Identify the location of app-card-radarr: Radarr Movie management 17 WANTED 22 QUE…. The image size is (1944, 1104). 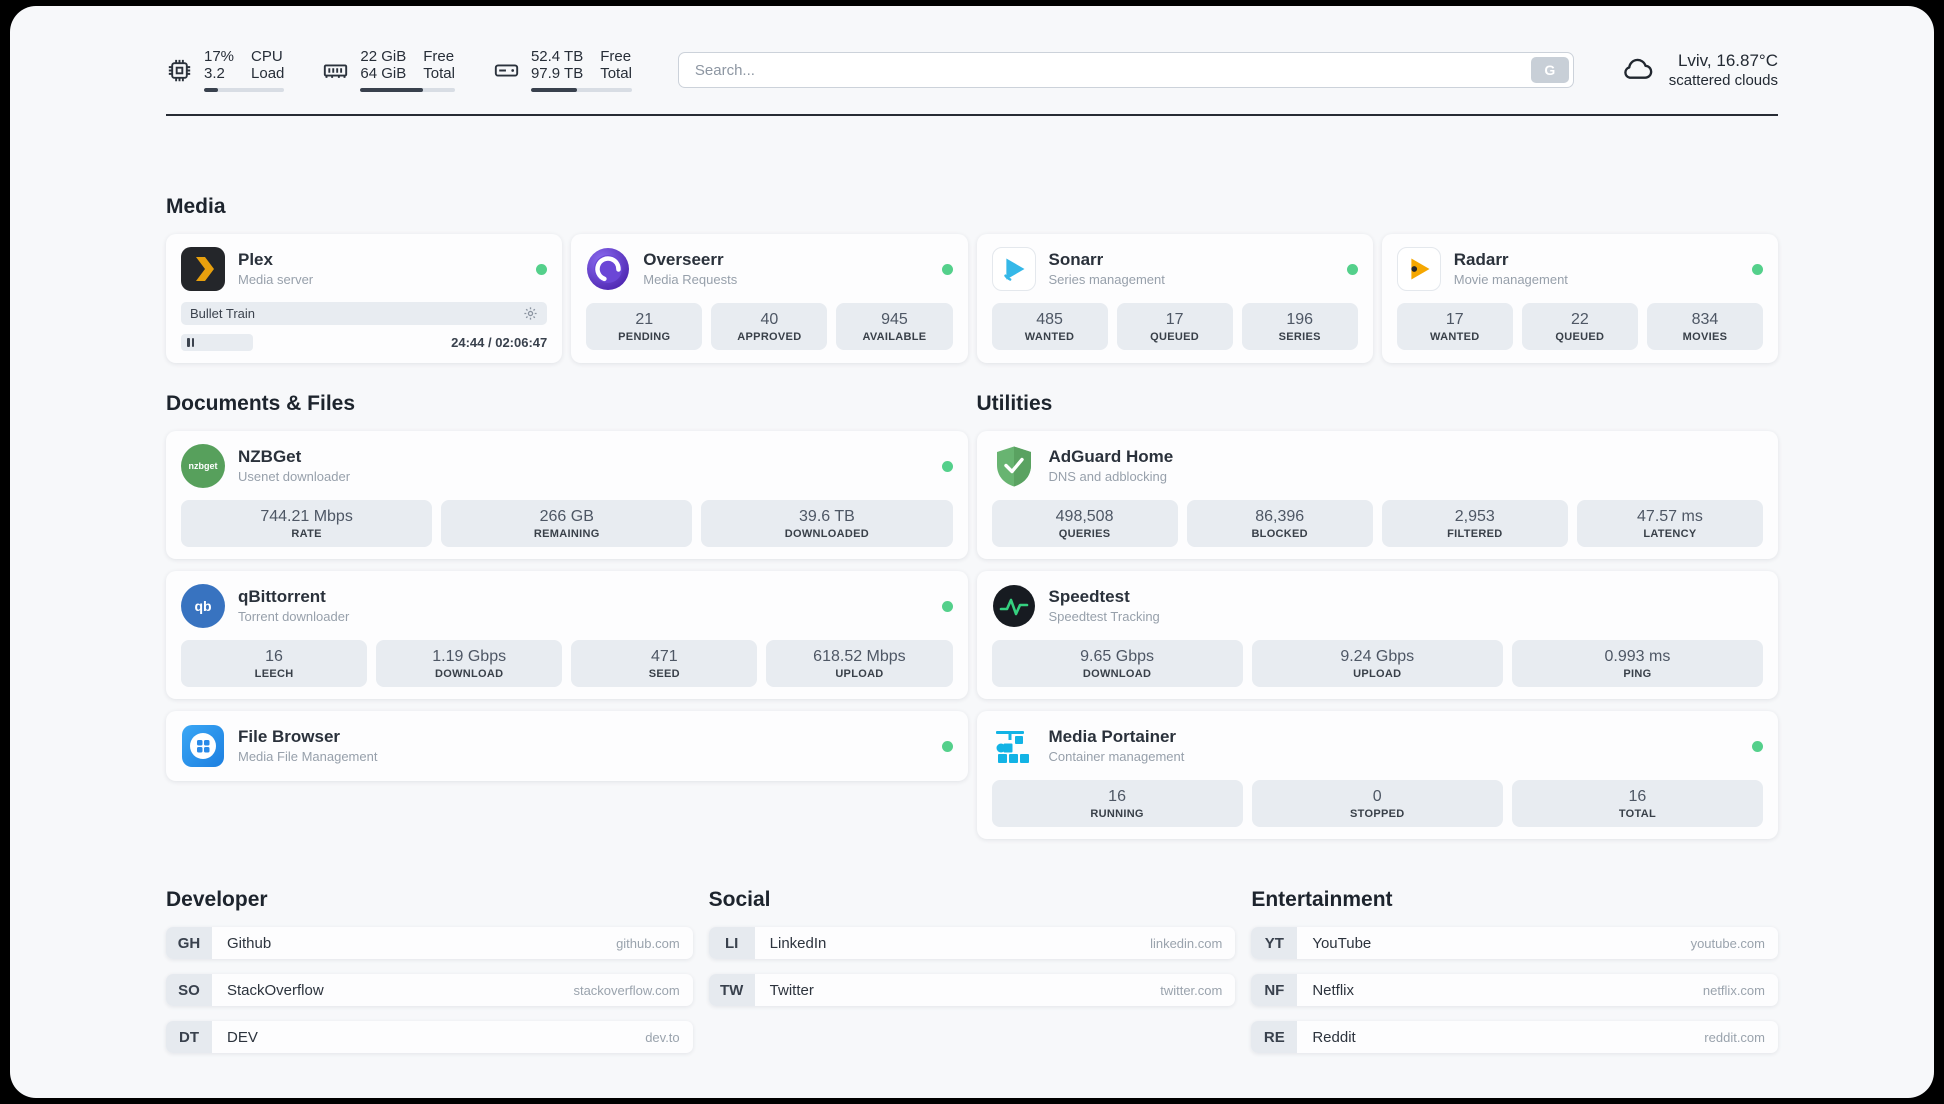
(1579, 298).